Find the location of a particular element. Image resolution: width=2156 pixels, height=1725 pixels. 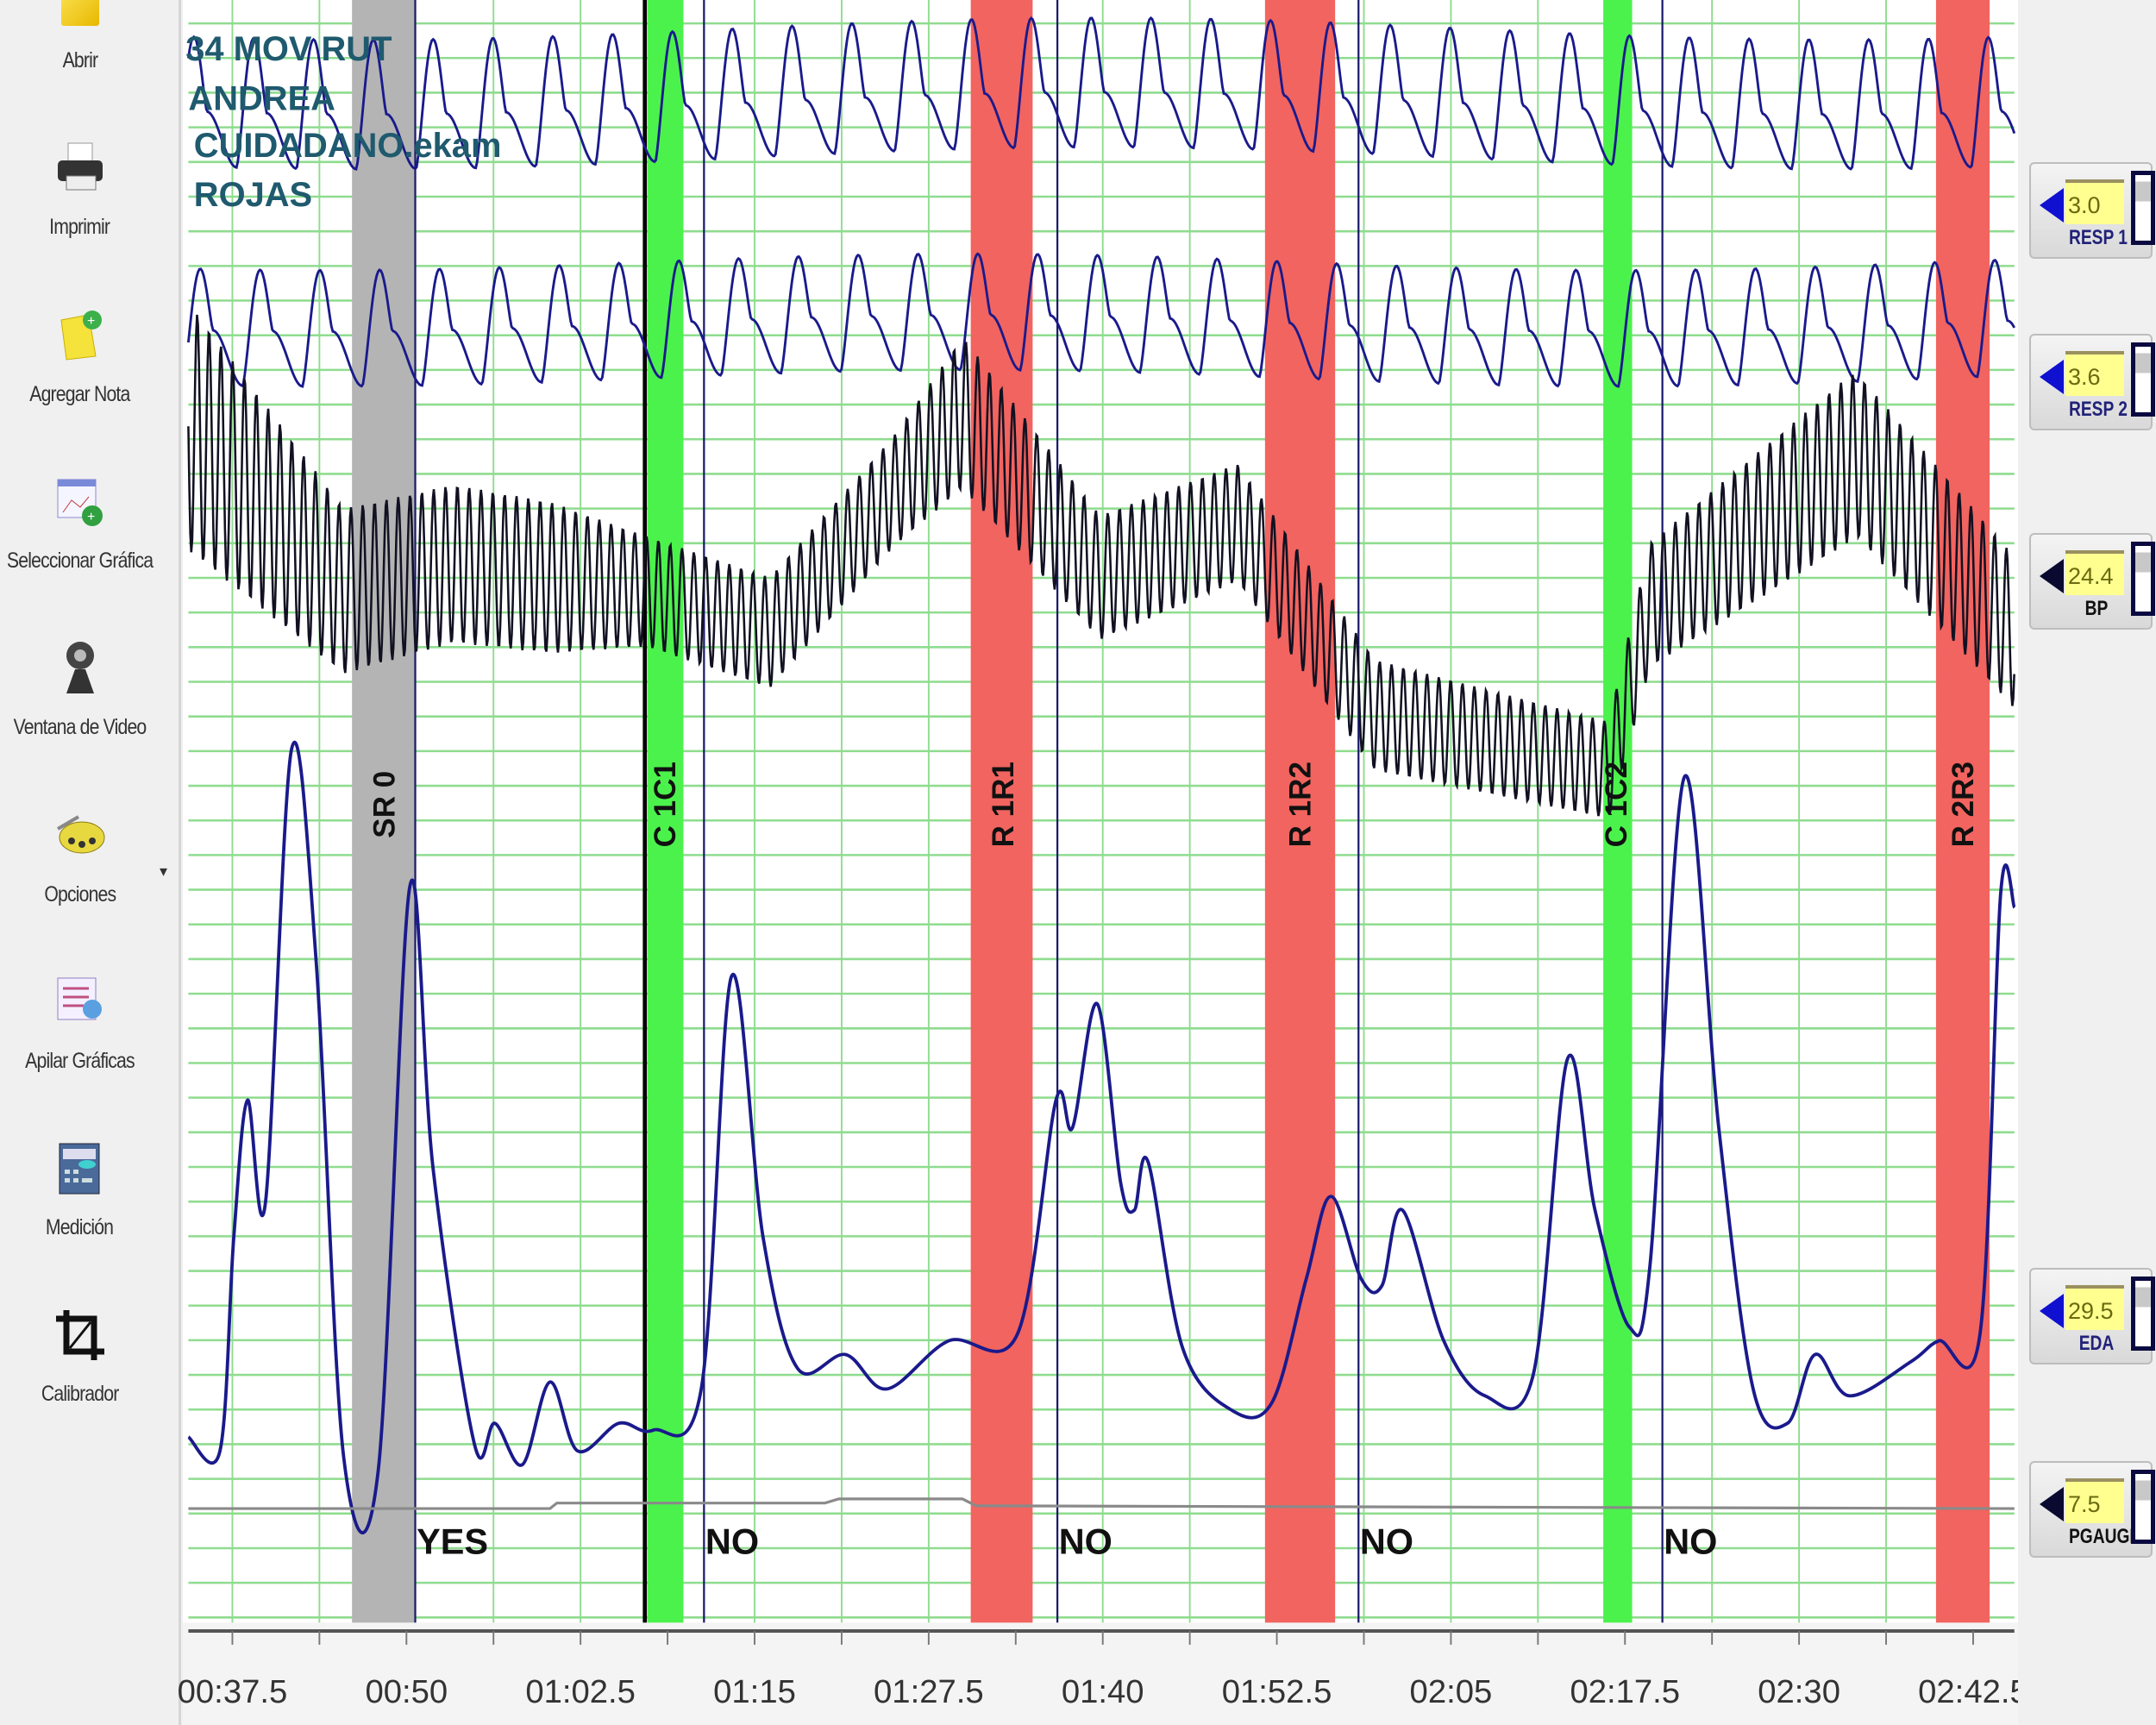

select-chart-icon: + is located at coordinates (80, 502).